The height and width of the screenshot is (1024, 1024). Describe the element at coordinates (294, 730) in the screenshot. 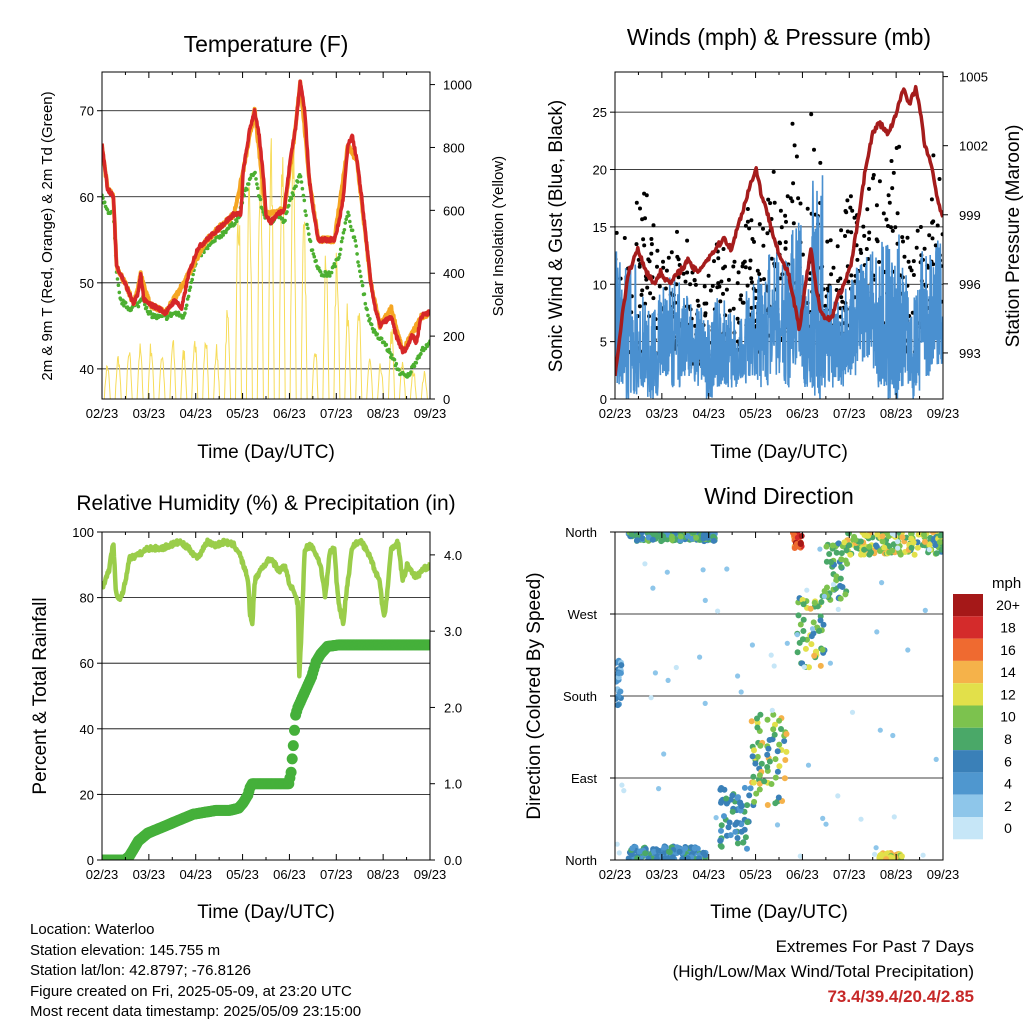

I see `rainfall-point` at that location.